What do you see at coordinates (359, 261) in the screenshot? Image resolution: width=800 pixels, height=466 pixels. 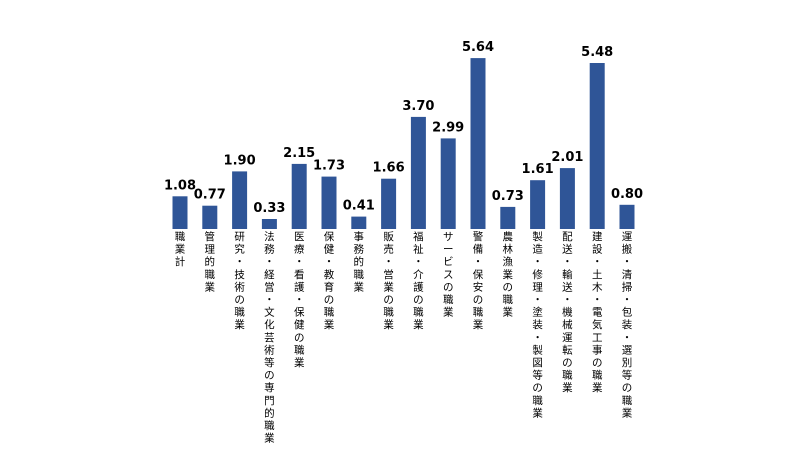 I see `category-label: 事務的職業` at bounding box center [359, 261].